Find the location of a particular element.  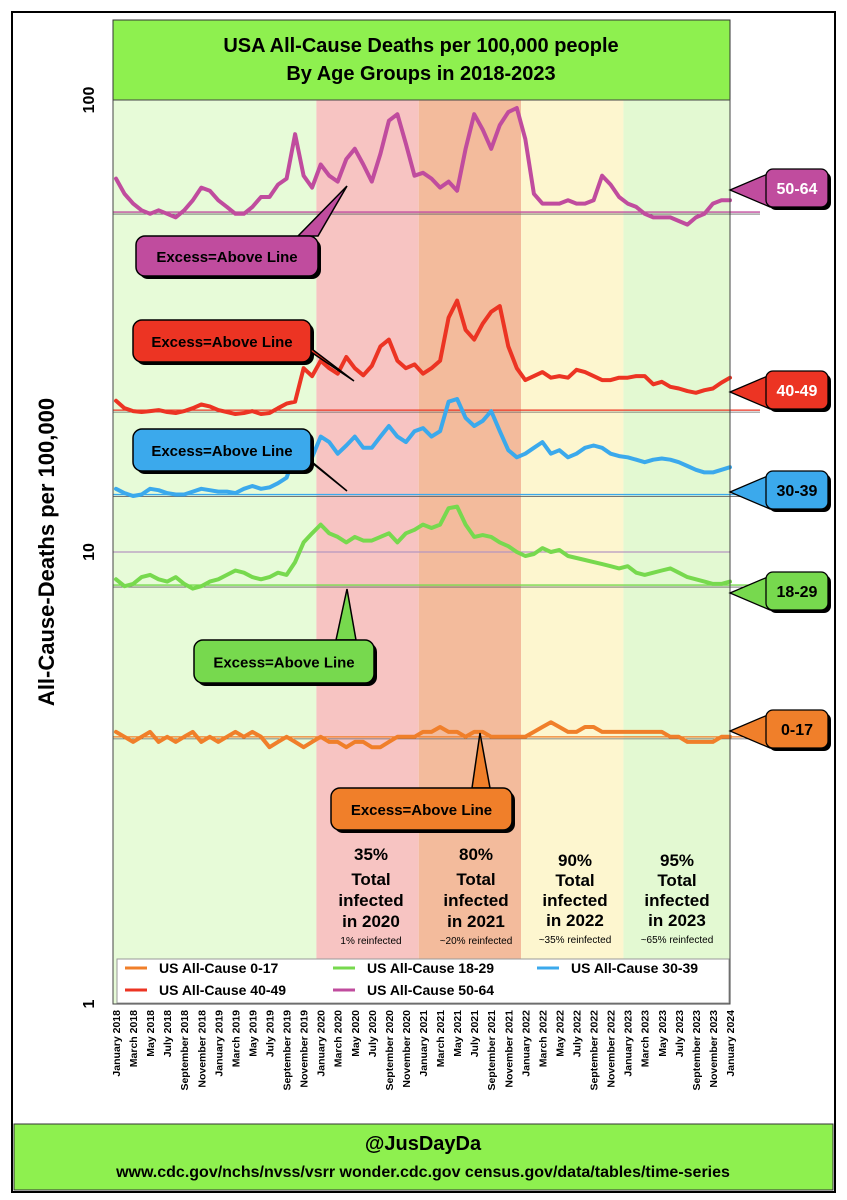

x-tick-label: November 2022 is located at coordinates (612, 1049).